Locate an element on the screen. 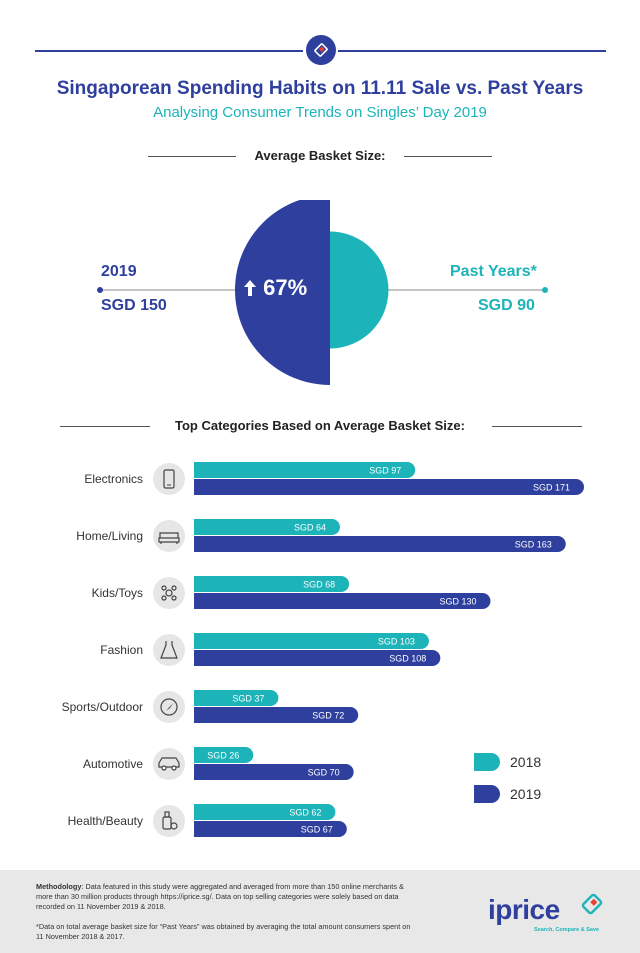  bar-label-2019-health-beauty: SGD 67 is located at coordinates (317, 830).